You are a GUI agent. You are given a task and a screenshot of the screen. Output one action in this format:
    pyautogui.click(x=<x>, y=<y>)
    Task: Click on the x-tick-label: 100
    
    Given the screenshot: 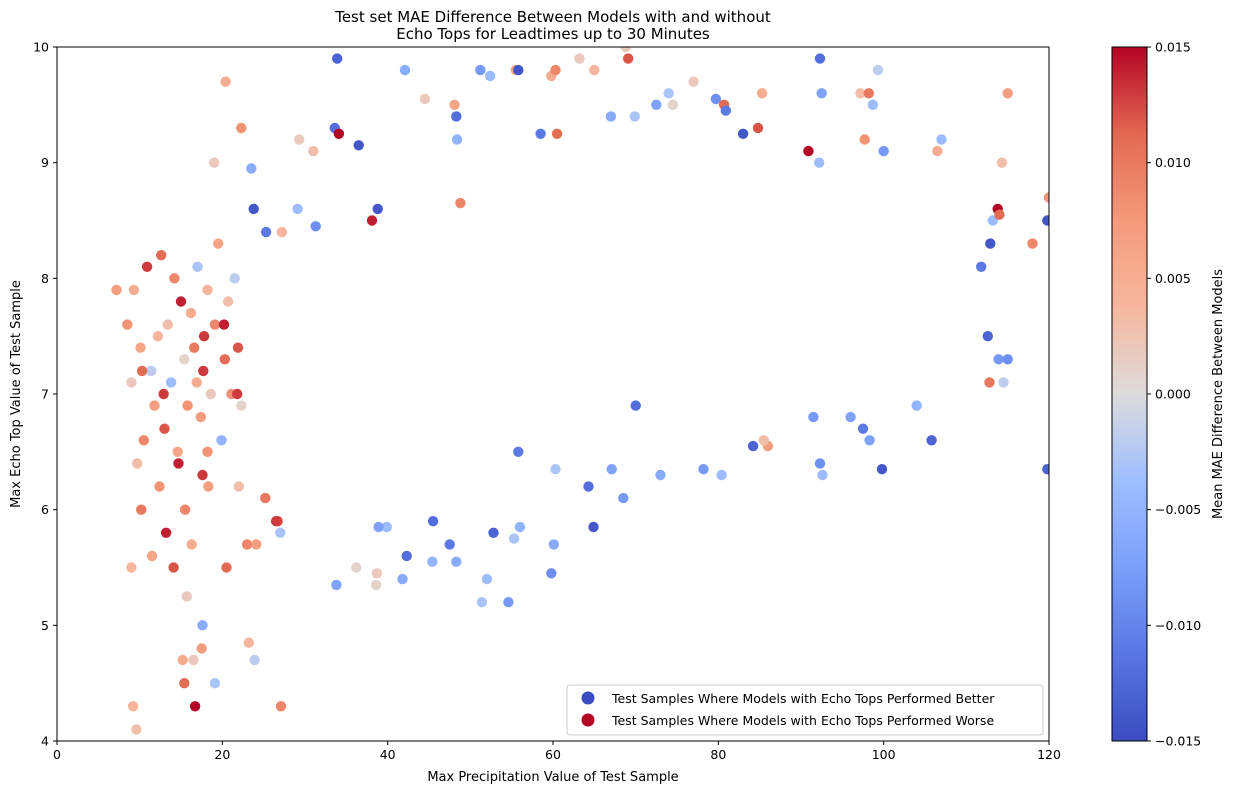 What is the action you would take?
    pyautogui.click(x=884, y=754)
    